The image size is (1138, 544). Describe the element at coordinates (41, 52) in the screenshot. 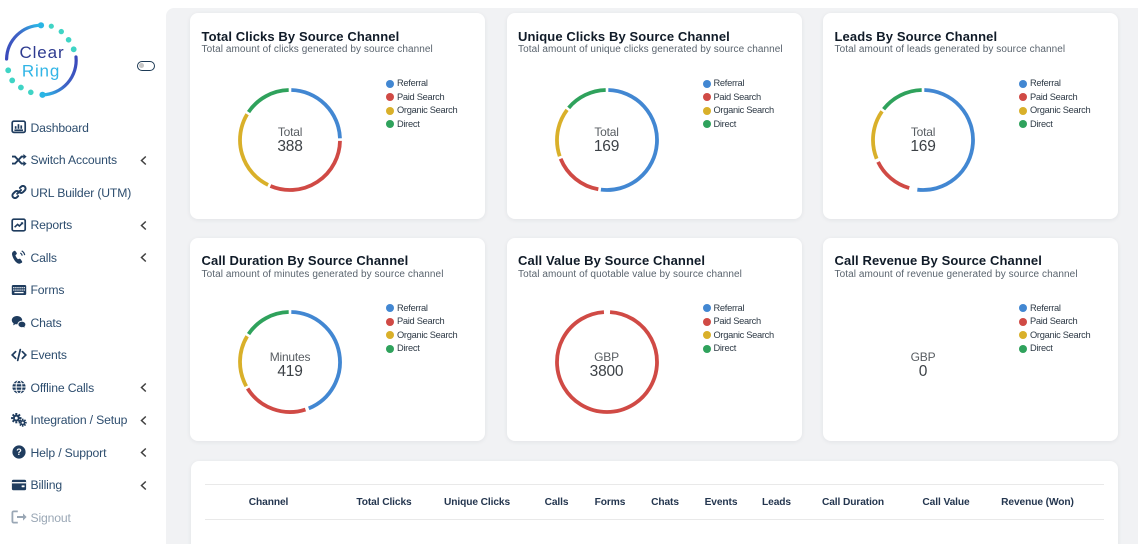

I see `svg-text: Clear` at that location.